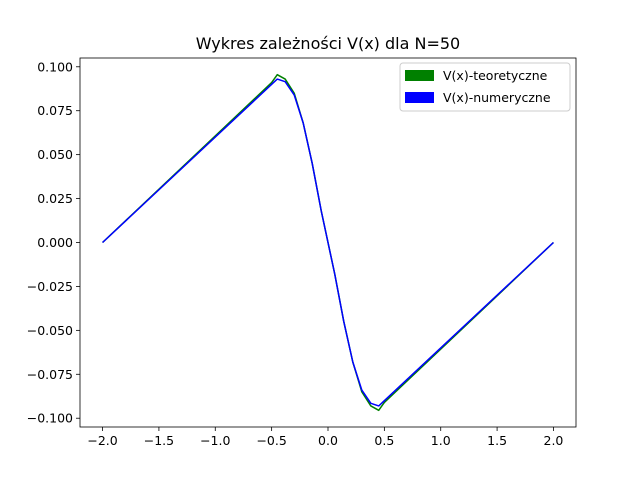 The image size is (640, 480). I want to click on x-tick-label: −2.0, so click(102, 440).